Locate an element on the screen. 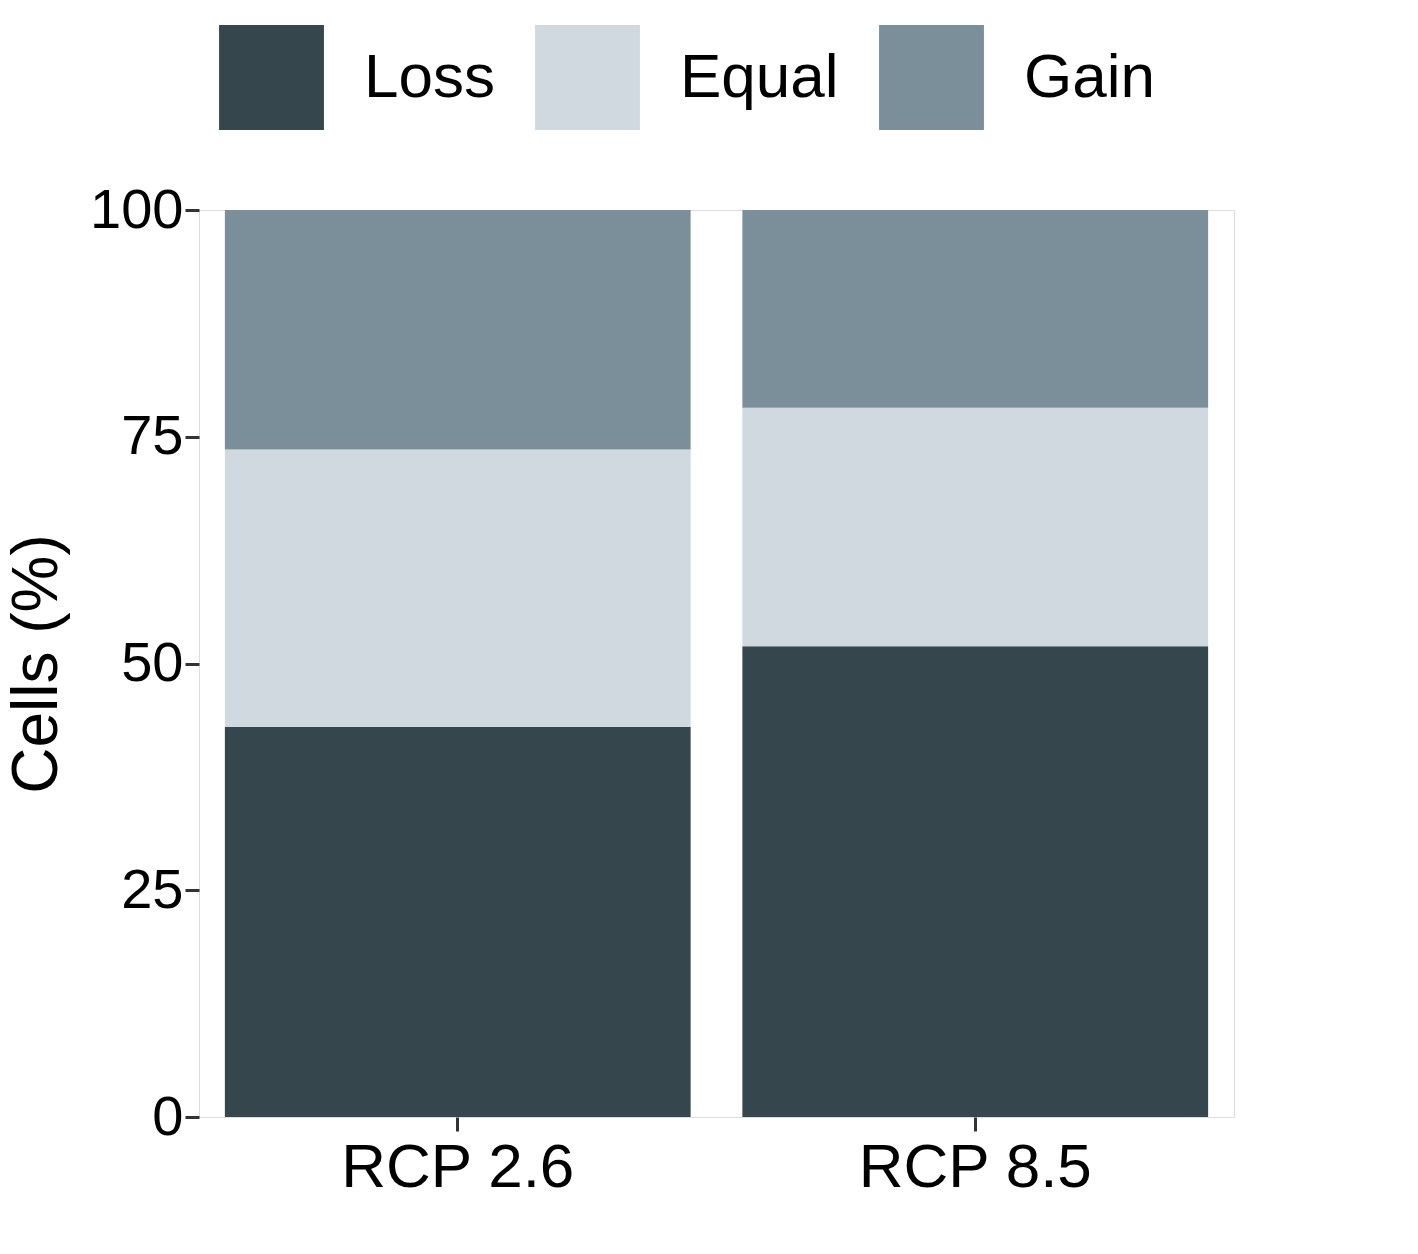 The width and height of the screenshot is (1418, 1254). x-tick-label: RCP 8.5 is located at coordinates (975, 1165).